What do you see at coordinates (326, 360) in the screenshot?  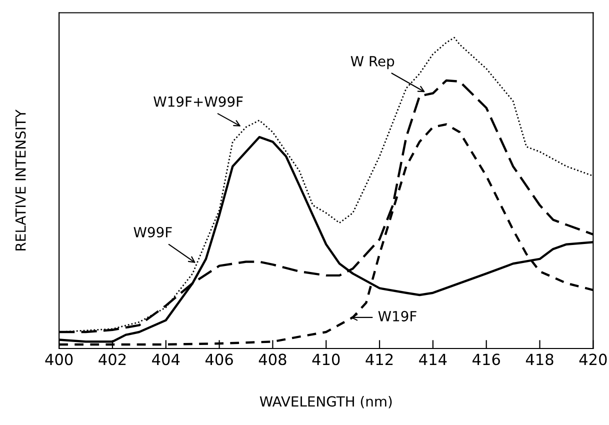 I see `x-tick-label: 410` at bounding box center [326, 360].